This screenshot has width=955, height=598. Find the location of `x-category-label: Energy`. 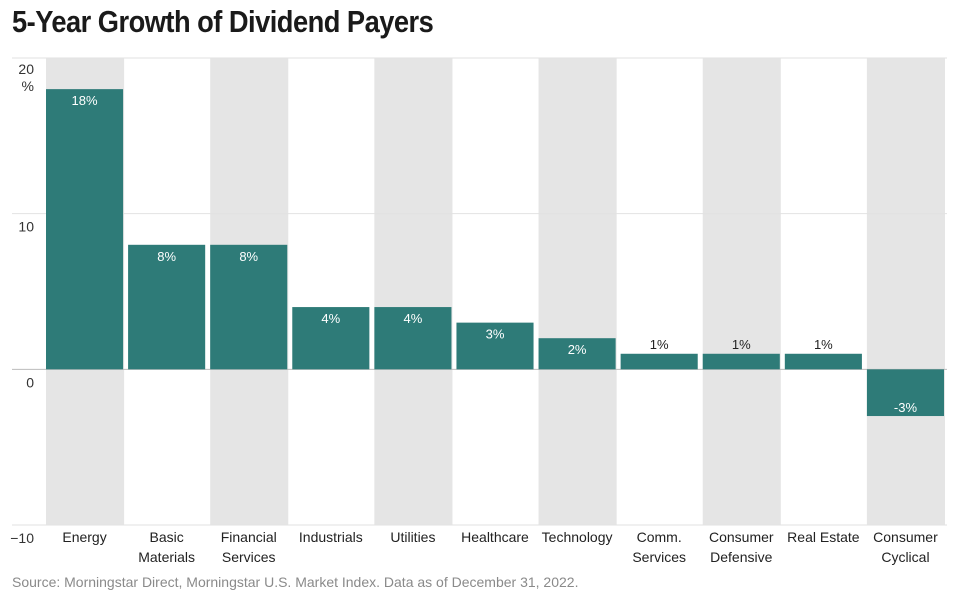

x-category-label: Energy is located at coordinates (84, 537).